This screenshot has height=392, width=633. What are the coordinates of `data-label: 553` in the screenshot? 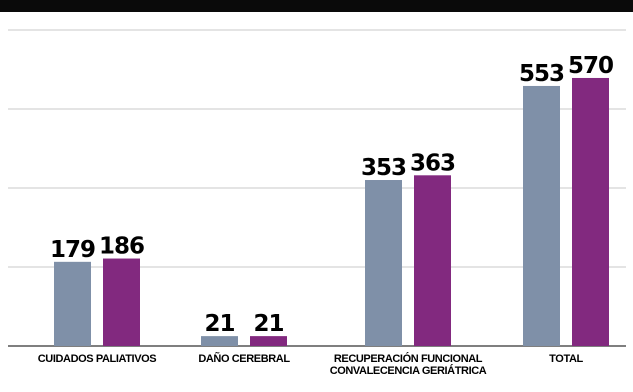 It's located at (541, 74).